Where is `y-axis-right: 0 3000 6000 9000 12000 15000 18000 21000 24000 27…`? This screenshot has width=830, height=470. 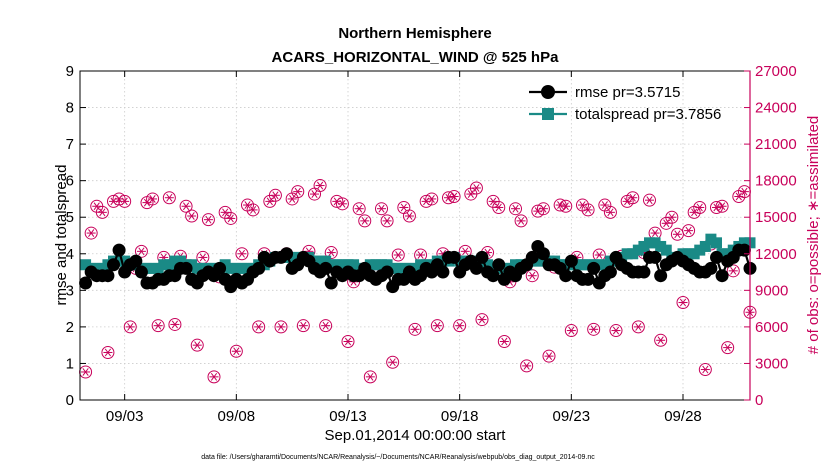 y-axis-right: 0 3000 6000 9000 12000 15000 18000 21000 24000 27… is located at coordinates (770, 236).